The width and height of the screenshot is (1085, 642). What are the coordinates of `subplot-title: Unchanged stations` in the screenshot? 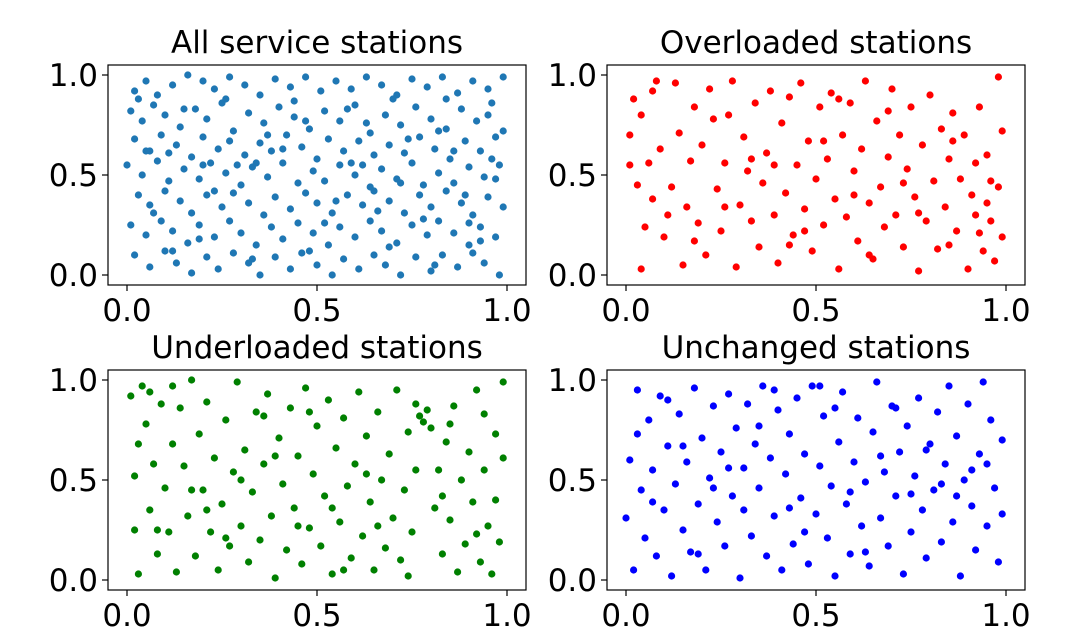 It's located at (816, 348).